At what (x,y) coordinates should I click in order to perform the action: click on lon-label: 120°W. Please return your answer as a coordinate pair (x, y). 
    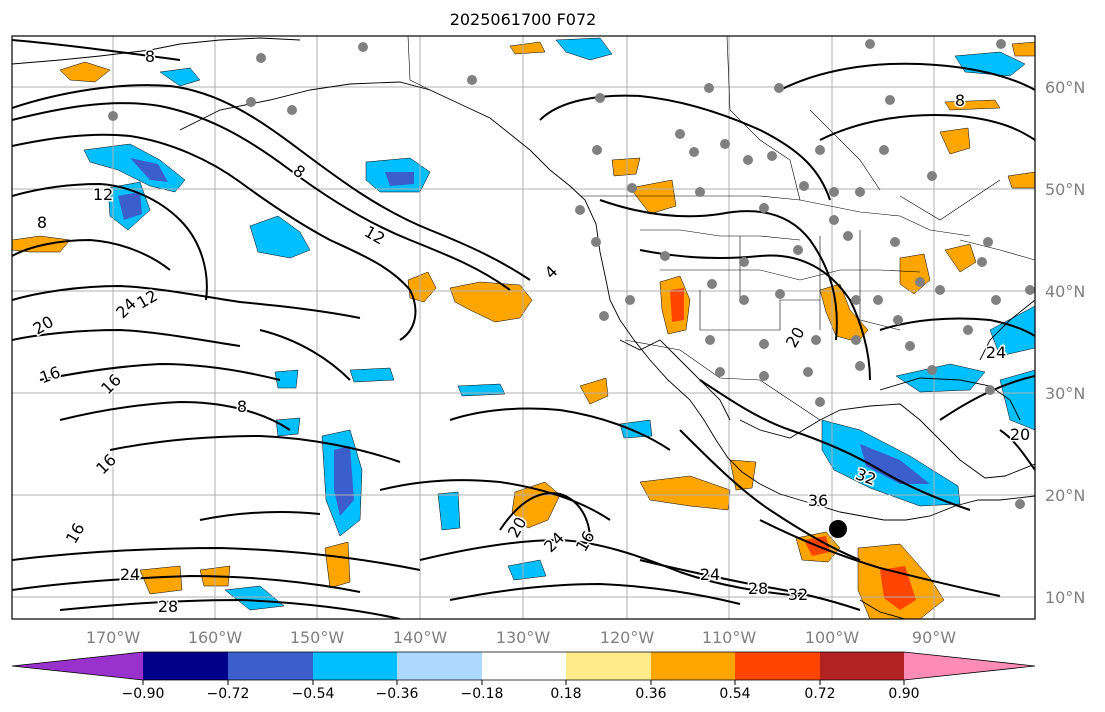
    Looking at the image, I should click on (627, 637).